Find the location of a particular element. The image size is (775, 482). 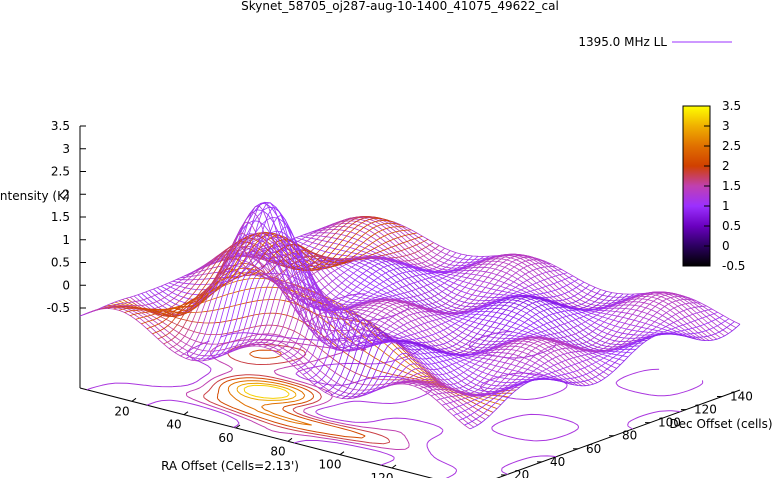

z-tick-label: 0.5 is located at coordinates (60, 263).